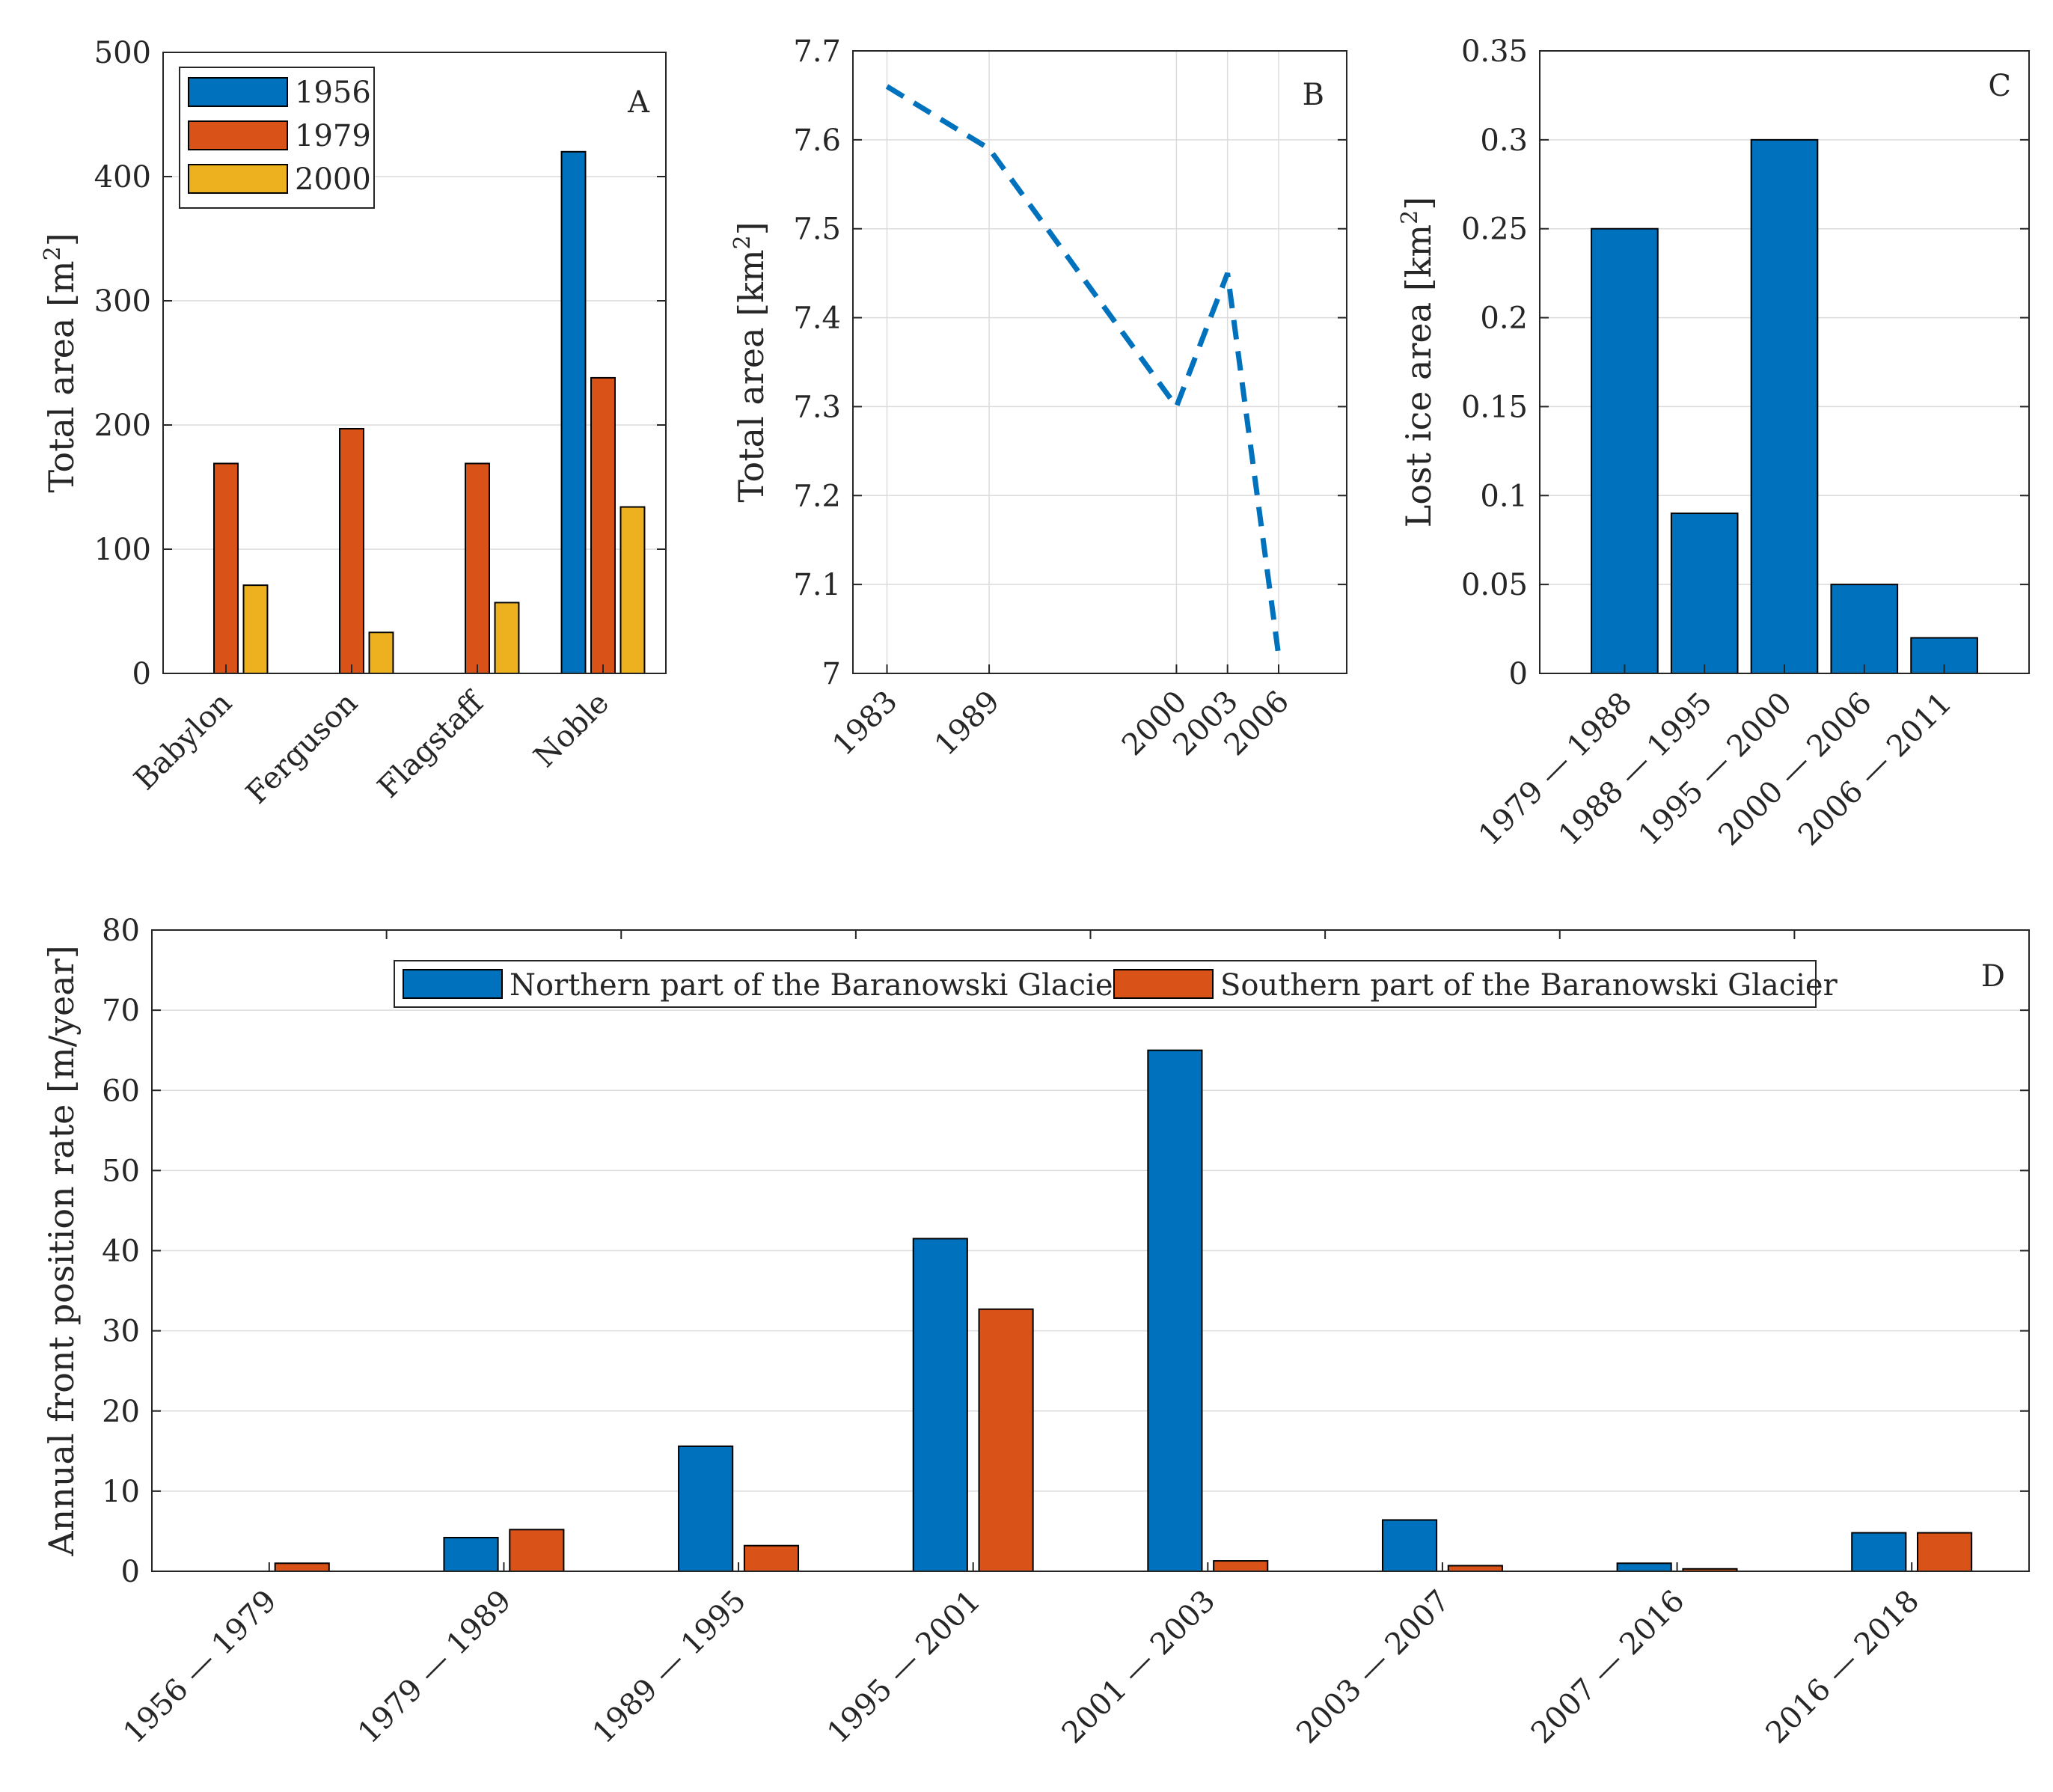 Image resolution: width=2053 pixels, height=1792 pixels. I want to click on y-axis-label: Annual front position rate [m/year], so click(61, 1251).